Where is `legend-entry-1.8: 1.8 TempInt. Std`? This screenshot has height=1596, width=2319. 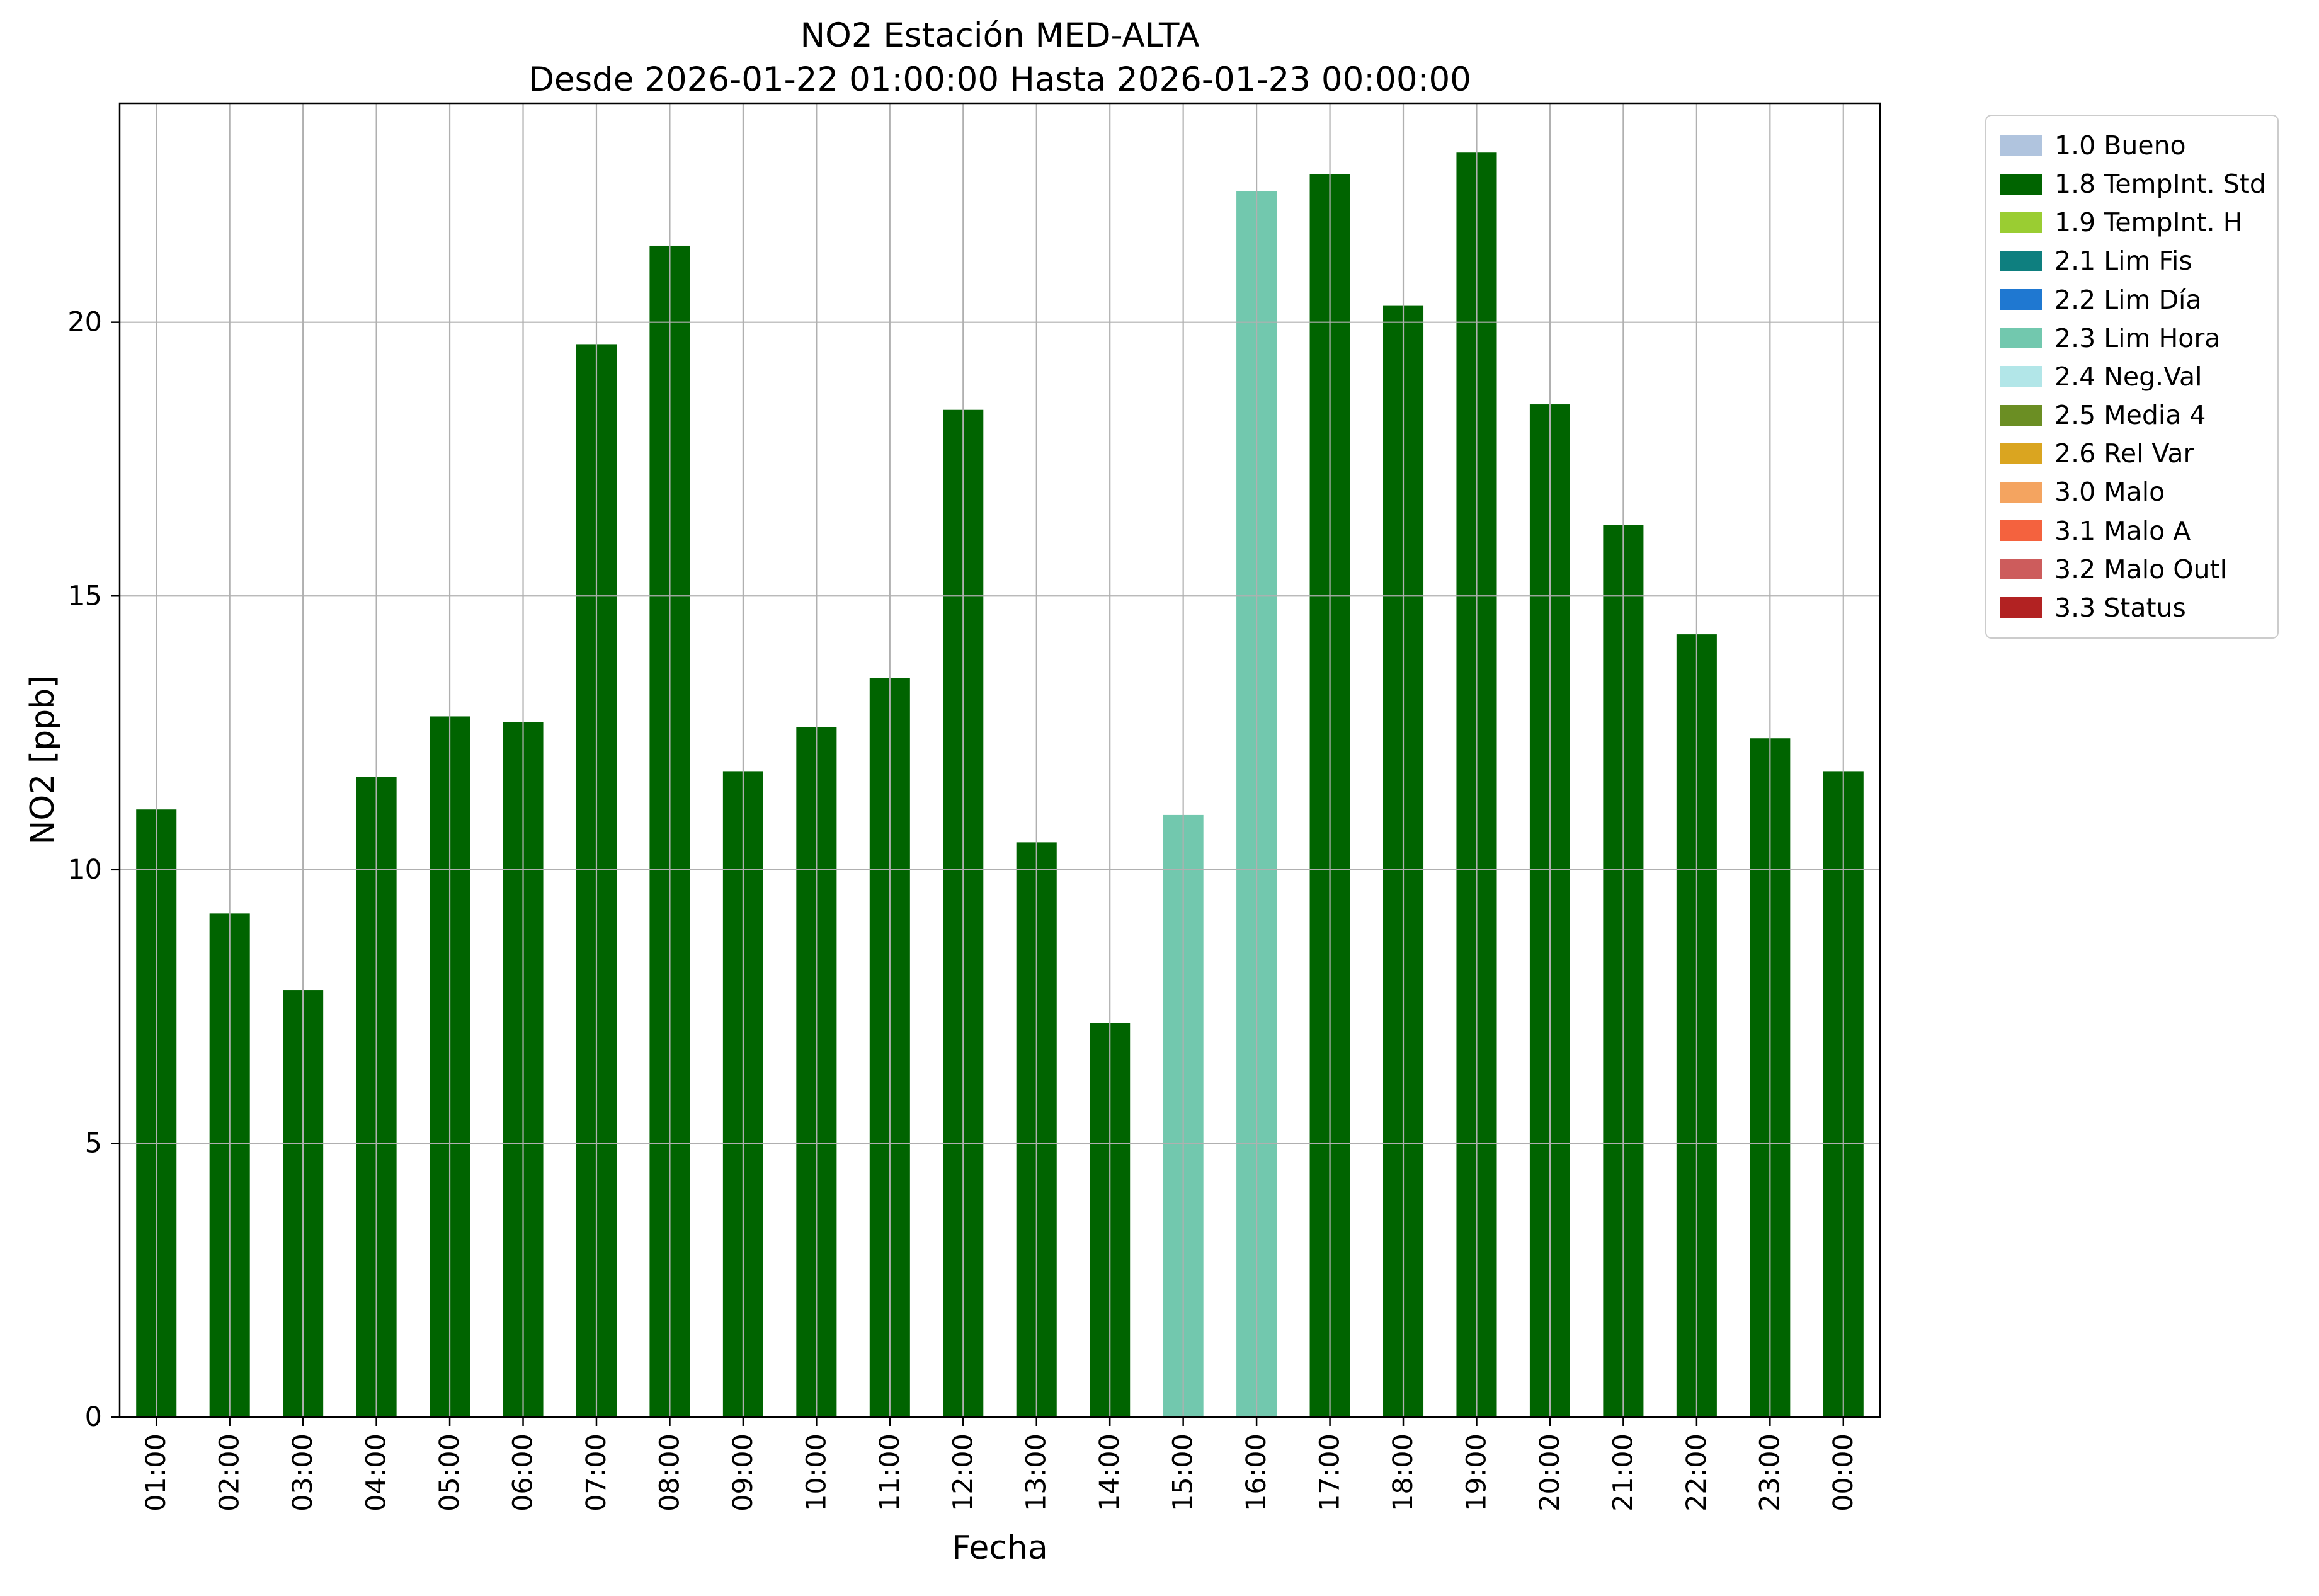
legend-entry-1.8: 1.8 TempInt. Std is located at coordinates (2133, 184).